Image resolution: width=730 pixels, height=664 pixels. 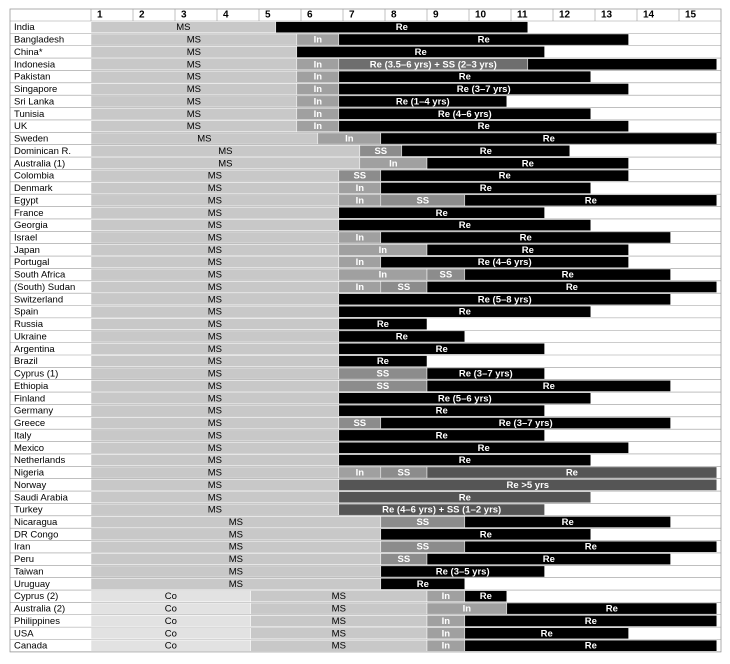 I want to click on row-label: Ethiopia, so click(x=31, y=386).